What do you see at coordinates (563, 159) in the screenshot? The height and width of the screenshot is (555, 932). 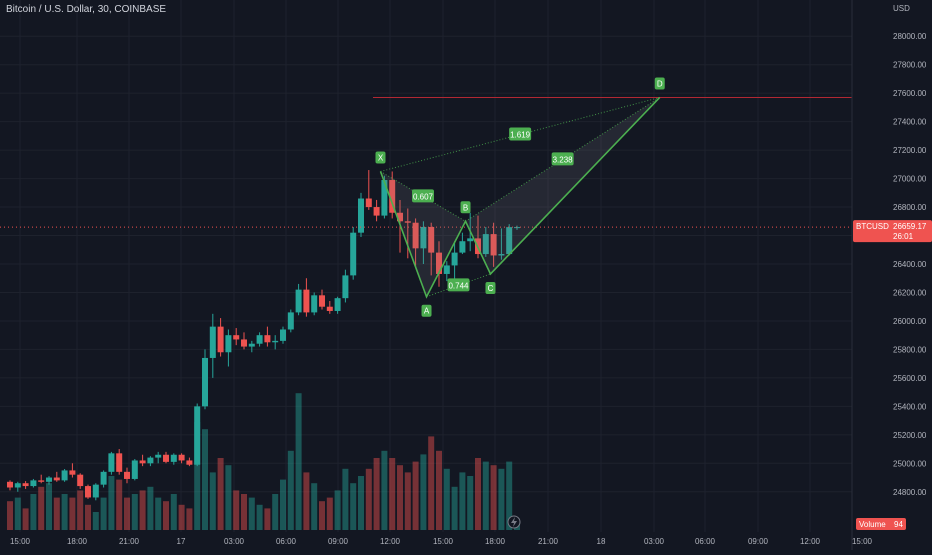 I see `ratio-text: 3.238` at bounding box center [563, 159].